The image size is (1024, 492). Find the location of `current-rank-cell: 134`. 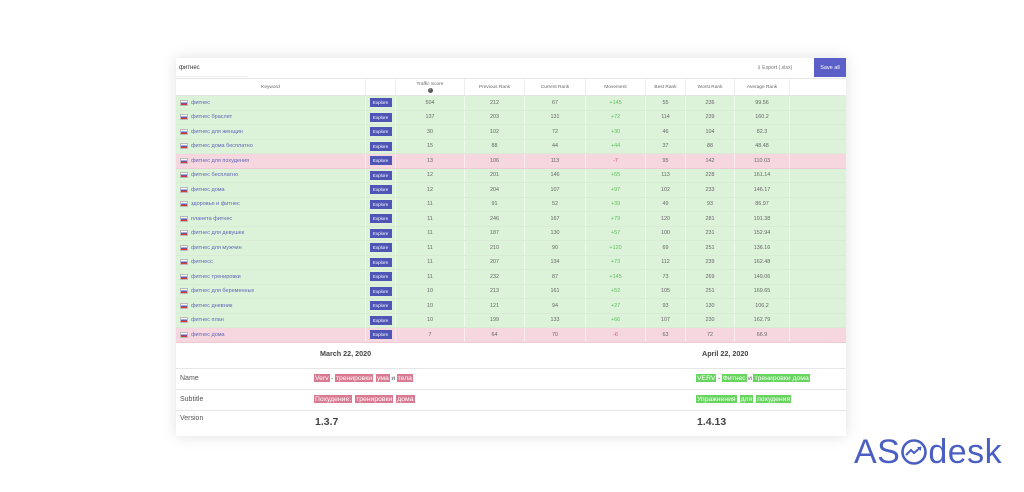

current-rank-cell: 134 is located at coordinates (555, 262).